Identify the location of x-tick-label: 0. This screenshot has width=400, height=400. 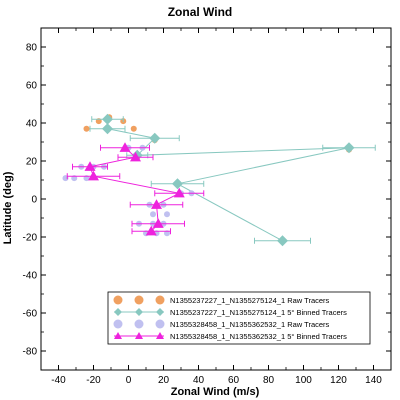
(129, 380).